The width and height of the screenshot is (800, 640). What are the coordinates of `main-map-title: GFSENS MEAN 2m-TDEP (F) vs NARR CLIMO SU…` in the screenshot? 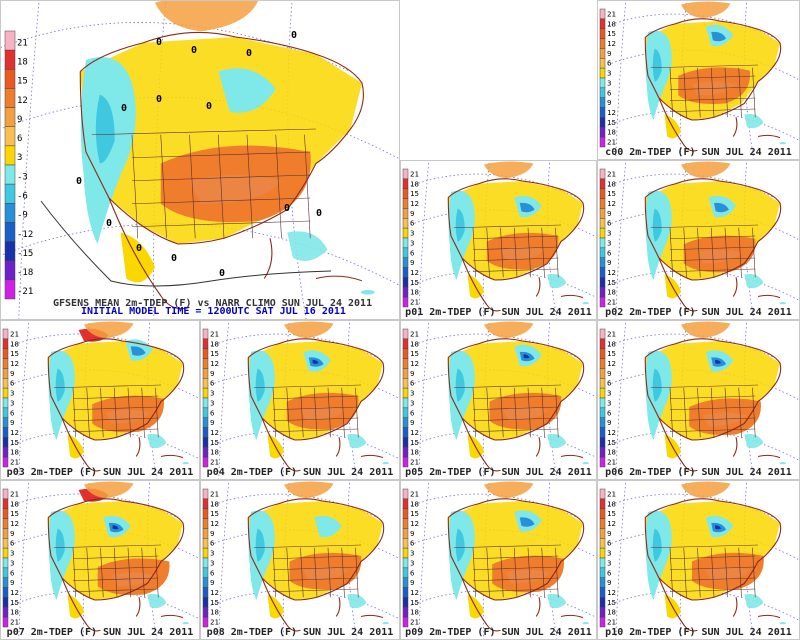 It's located at (213, 303).